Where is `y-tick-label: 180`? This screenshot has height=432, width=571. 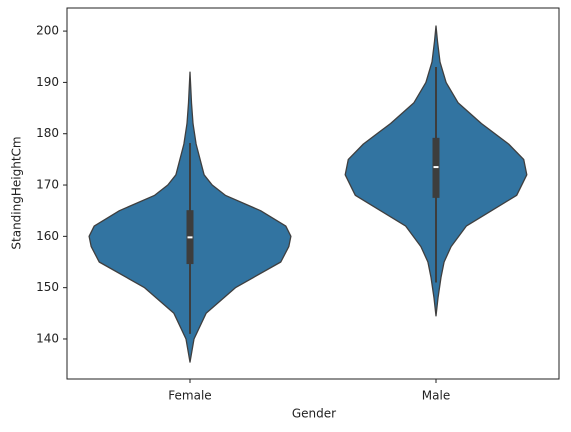
y-tick-label: 180 is located at coordinates (47, 133).